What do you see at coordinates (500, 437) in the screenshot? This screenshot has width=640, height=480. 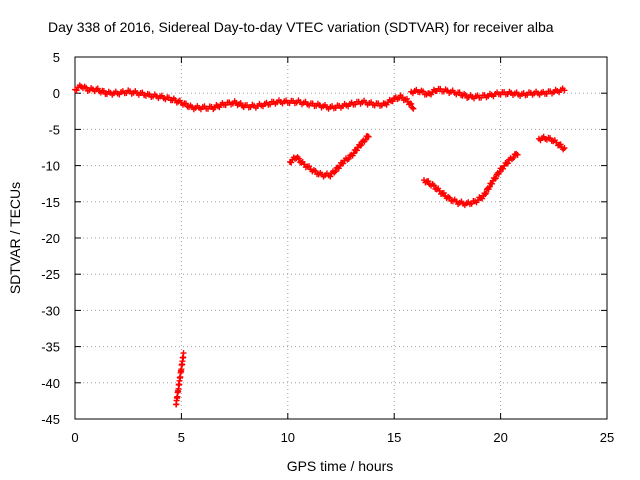 I see `x-tick-label: 20` at bounding box center [500, 437].